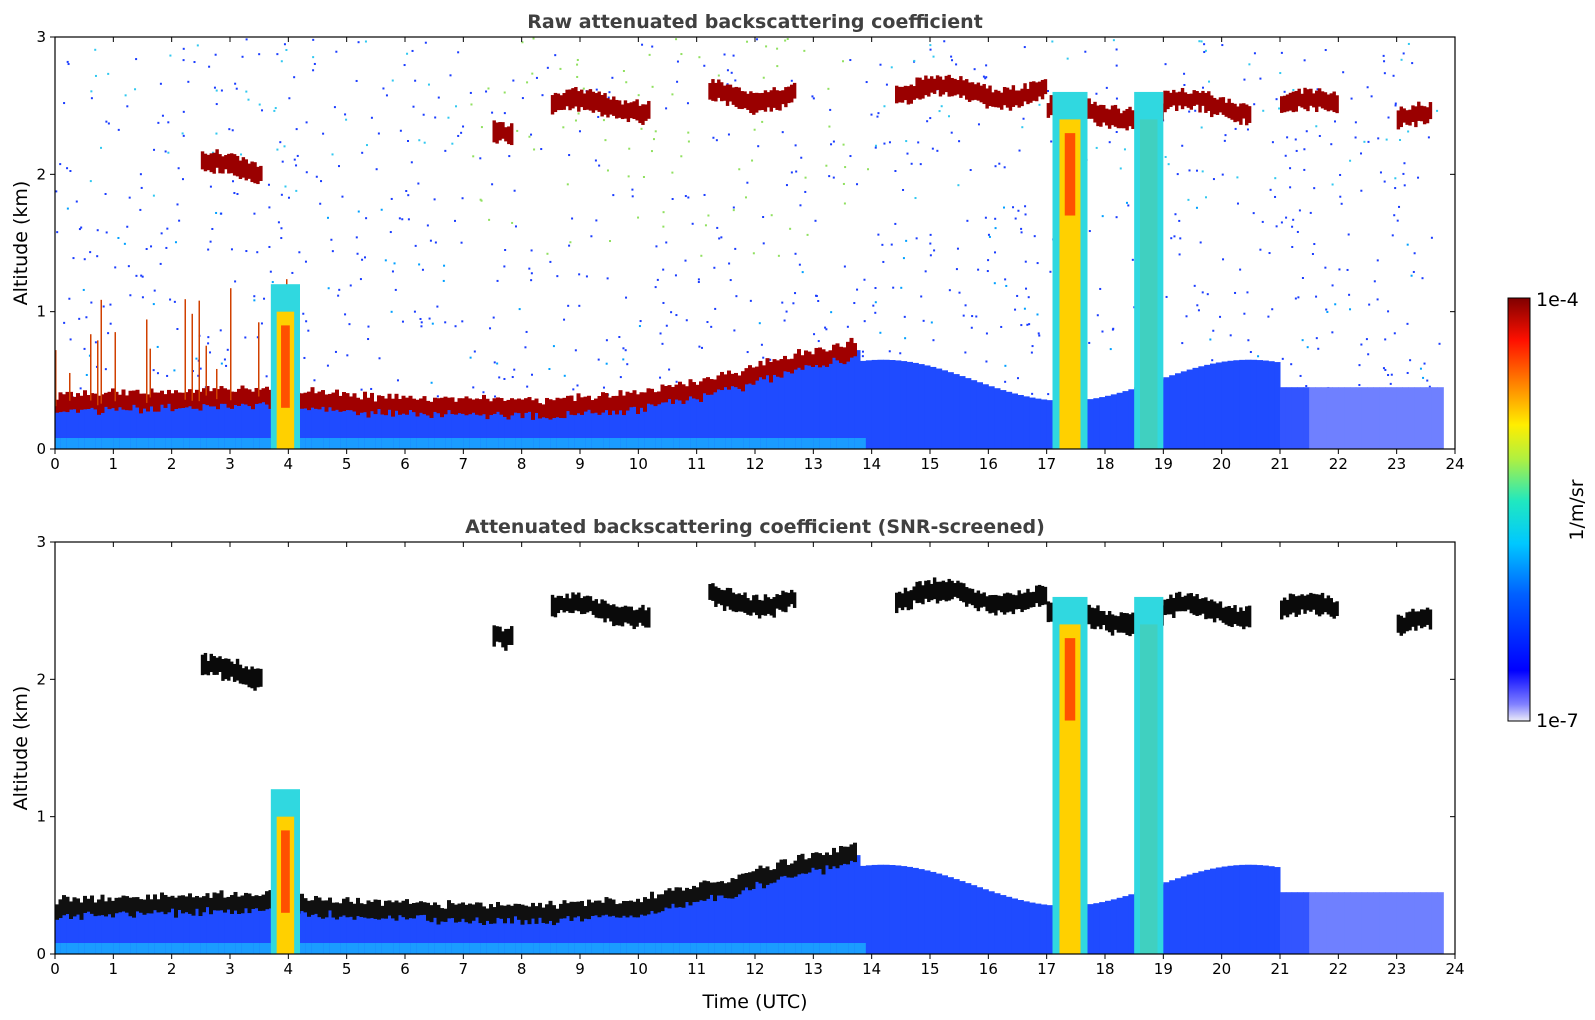 This screenshot has height=1020, width=1595. Describe the element at coordinates (185, 349) in the screenshot. I see `bl-spike` at that location.